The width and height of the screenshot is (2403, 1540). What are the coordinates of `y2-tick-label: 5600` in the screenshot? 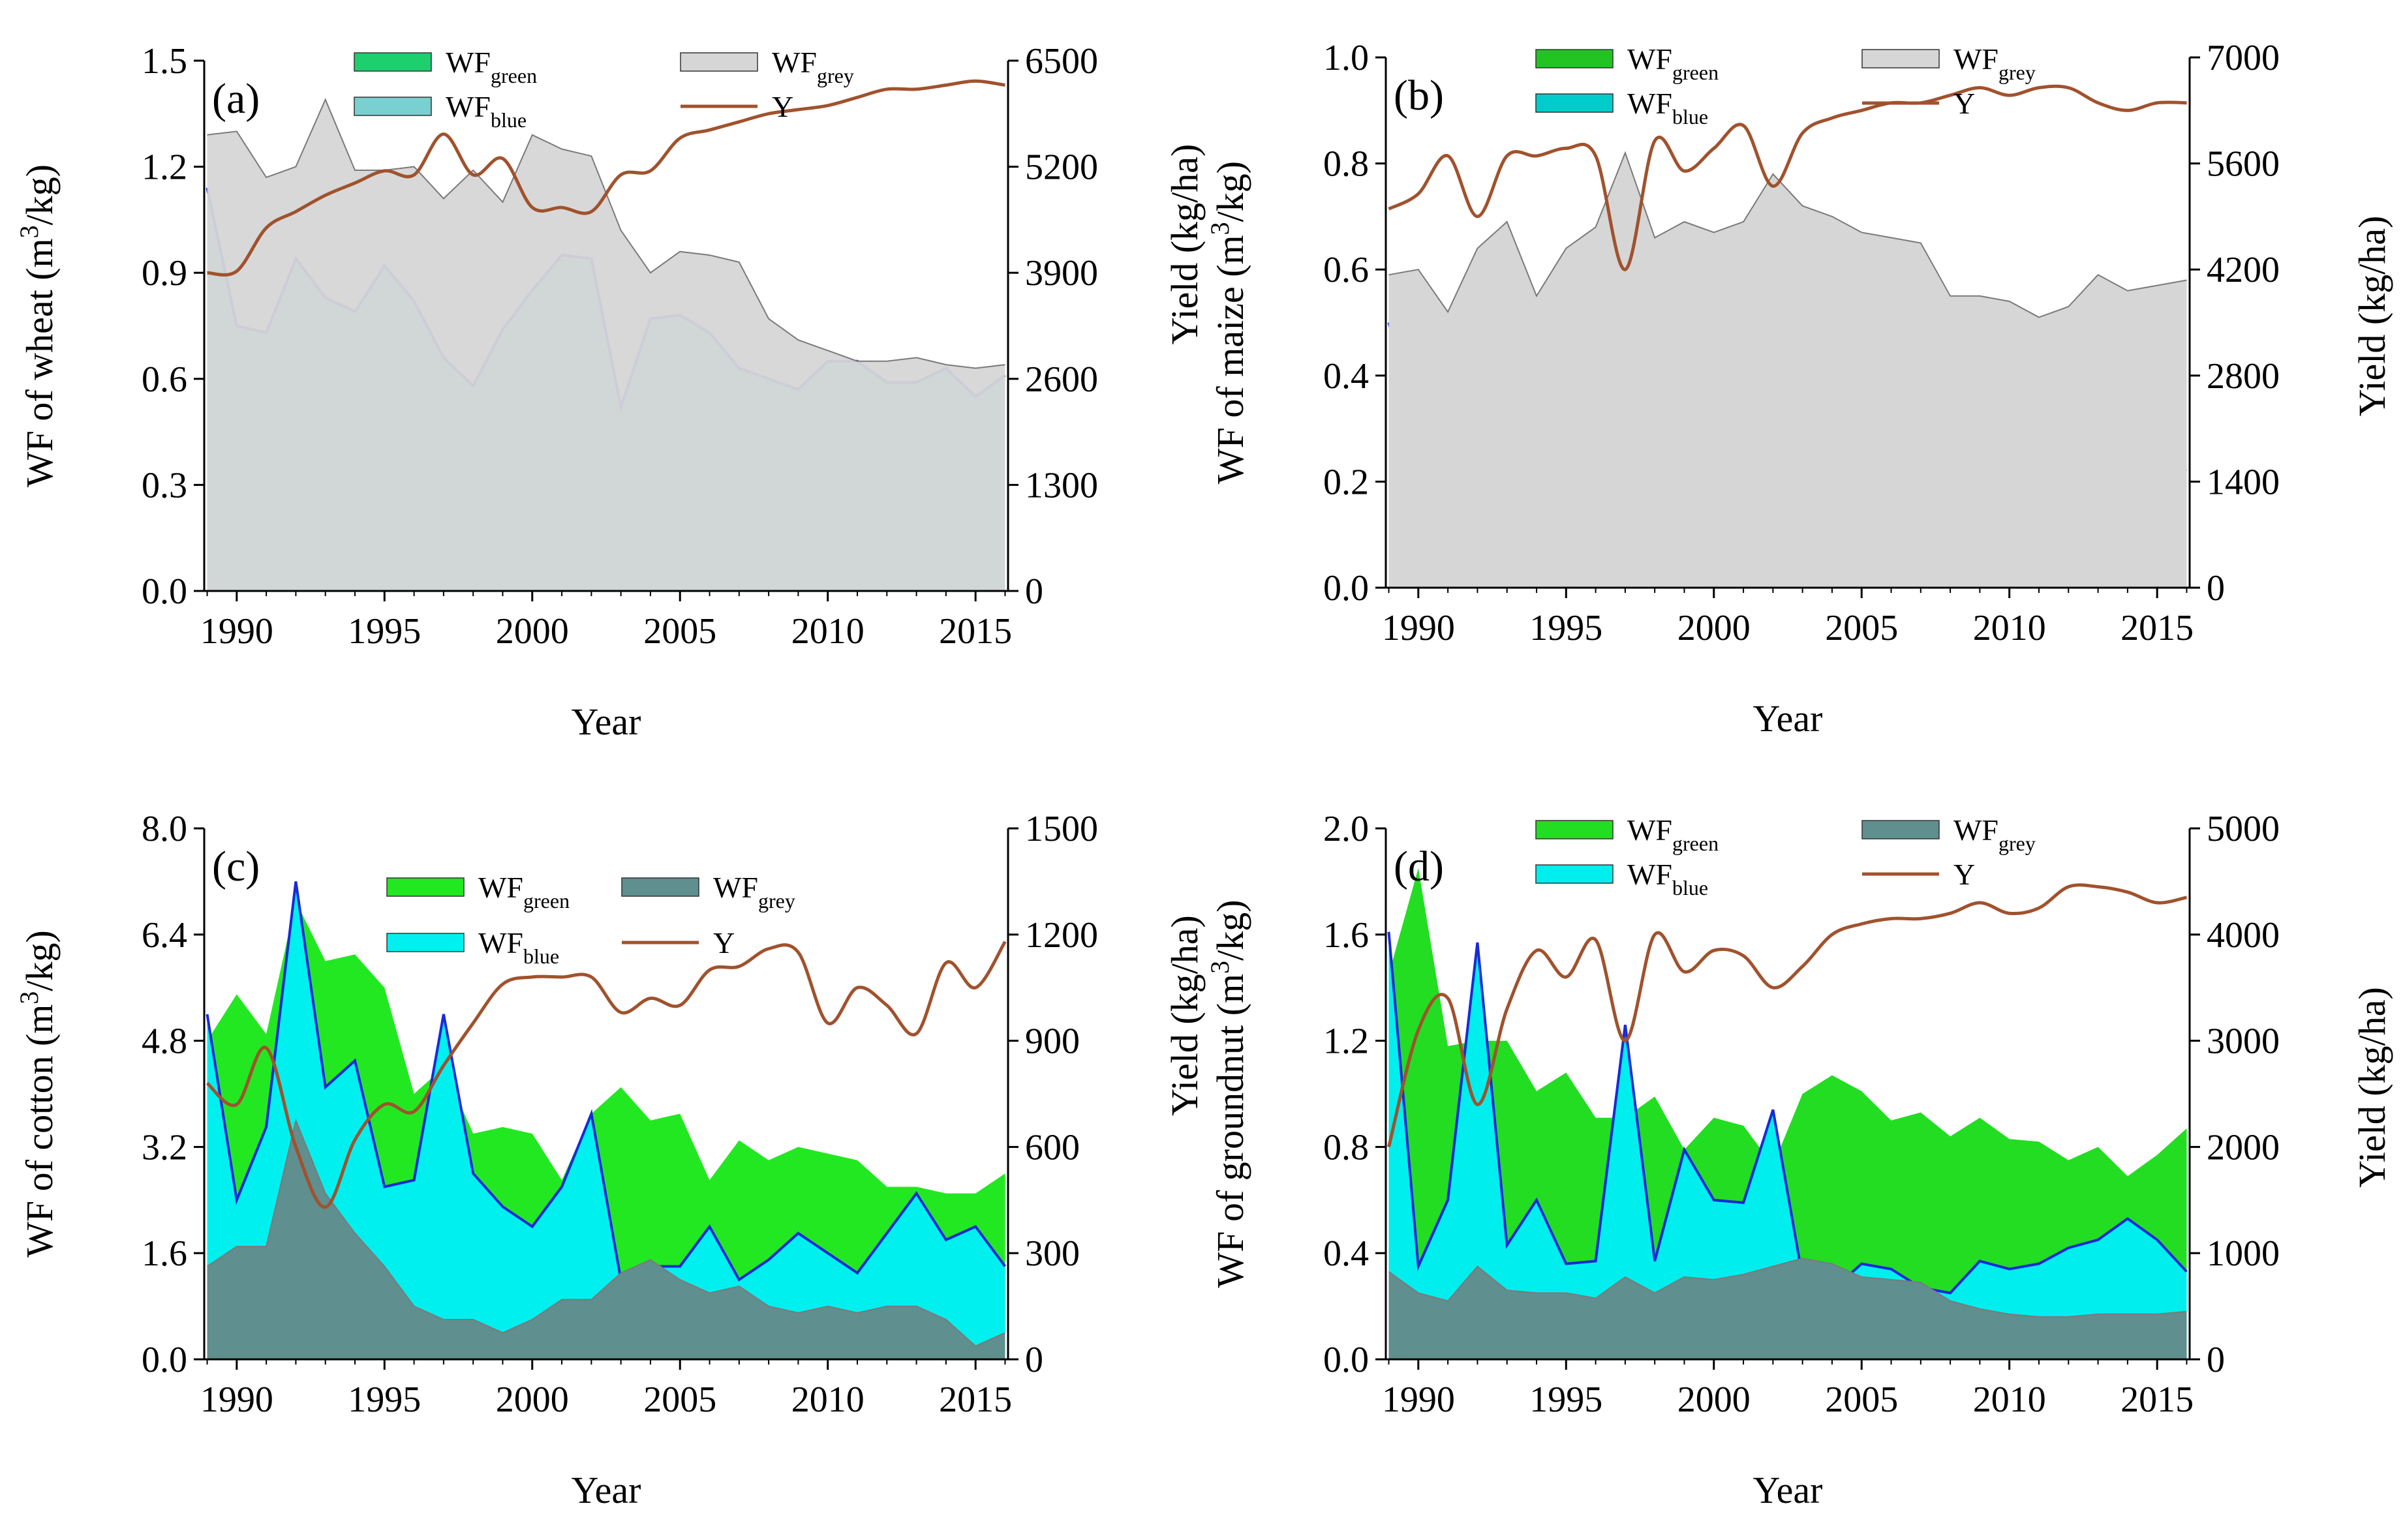 It's located at (2243, 164).